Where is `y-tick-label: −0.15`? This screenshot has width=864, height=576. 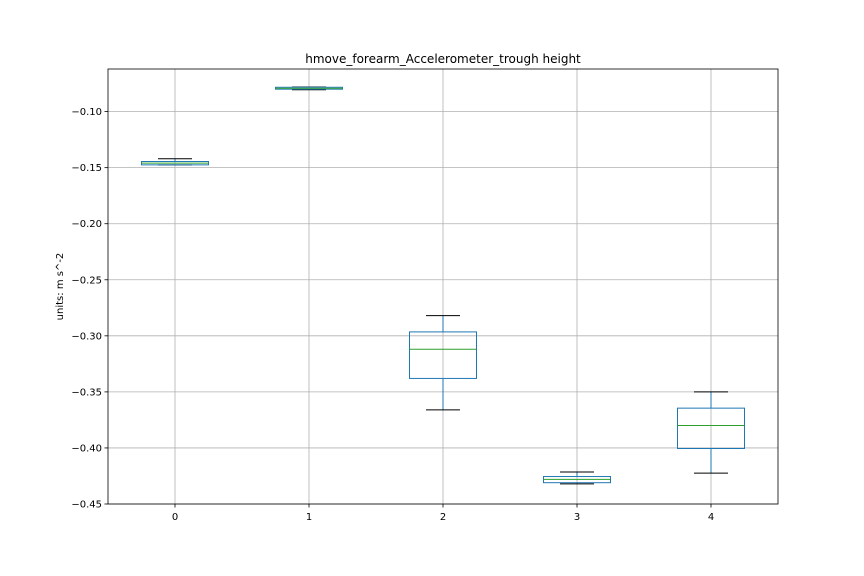
y-tick-label: −0.15 is located at coordinates (86, 168).